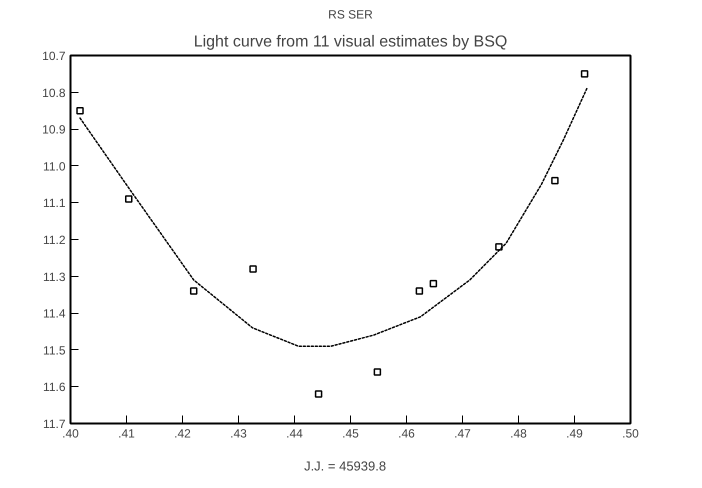  I want to click on y-tick-label: 11.4, so click(54, 313).